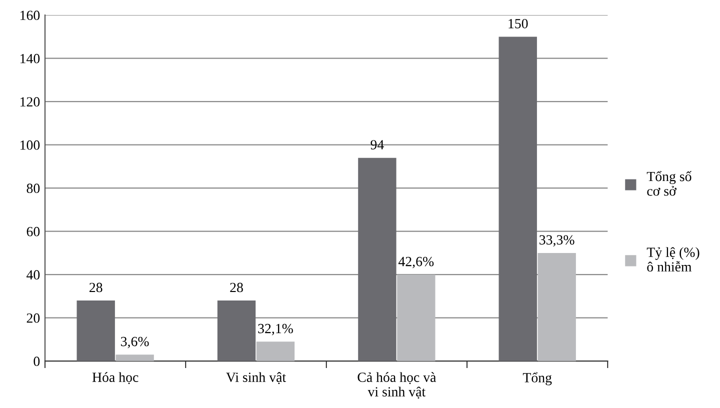  Describe the element at coordinates (33, 318) in the screenshot. I see `y-tick-label: 20` at that location.